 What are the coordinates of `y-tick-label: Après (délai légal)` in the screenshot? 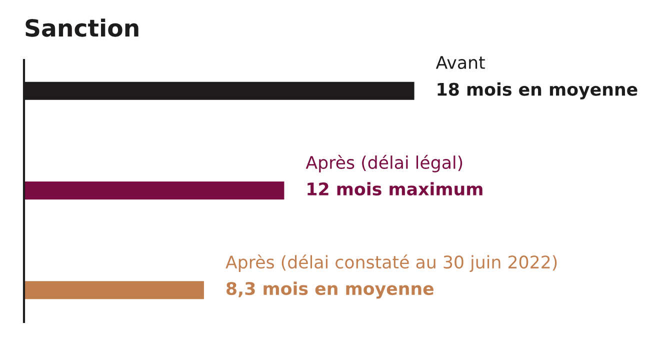 It's located at (384, 163).